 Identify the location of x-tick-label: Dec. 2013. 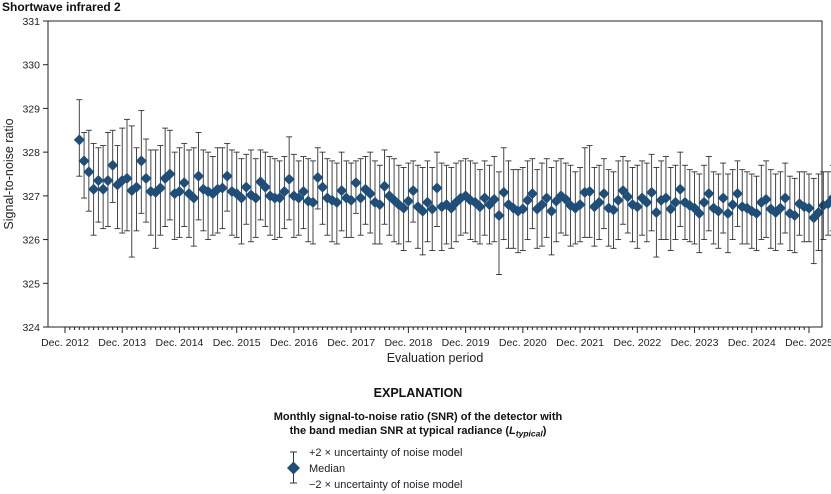
(122, 343).